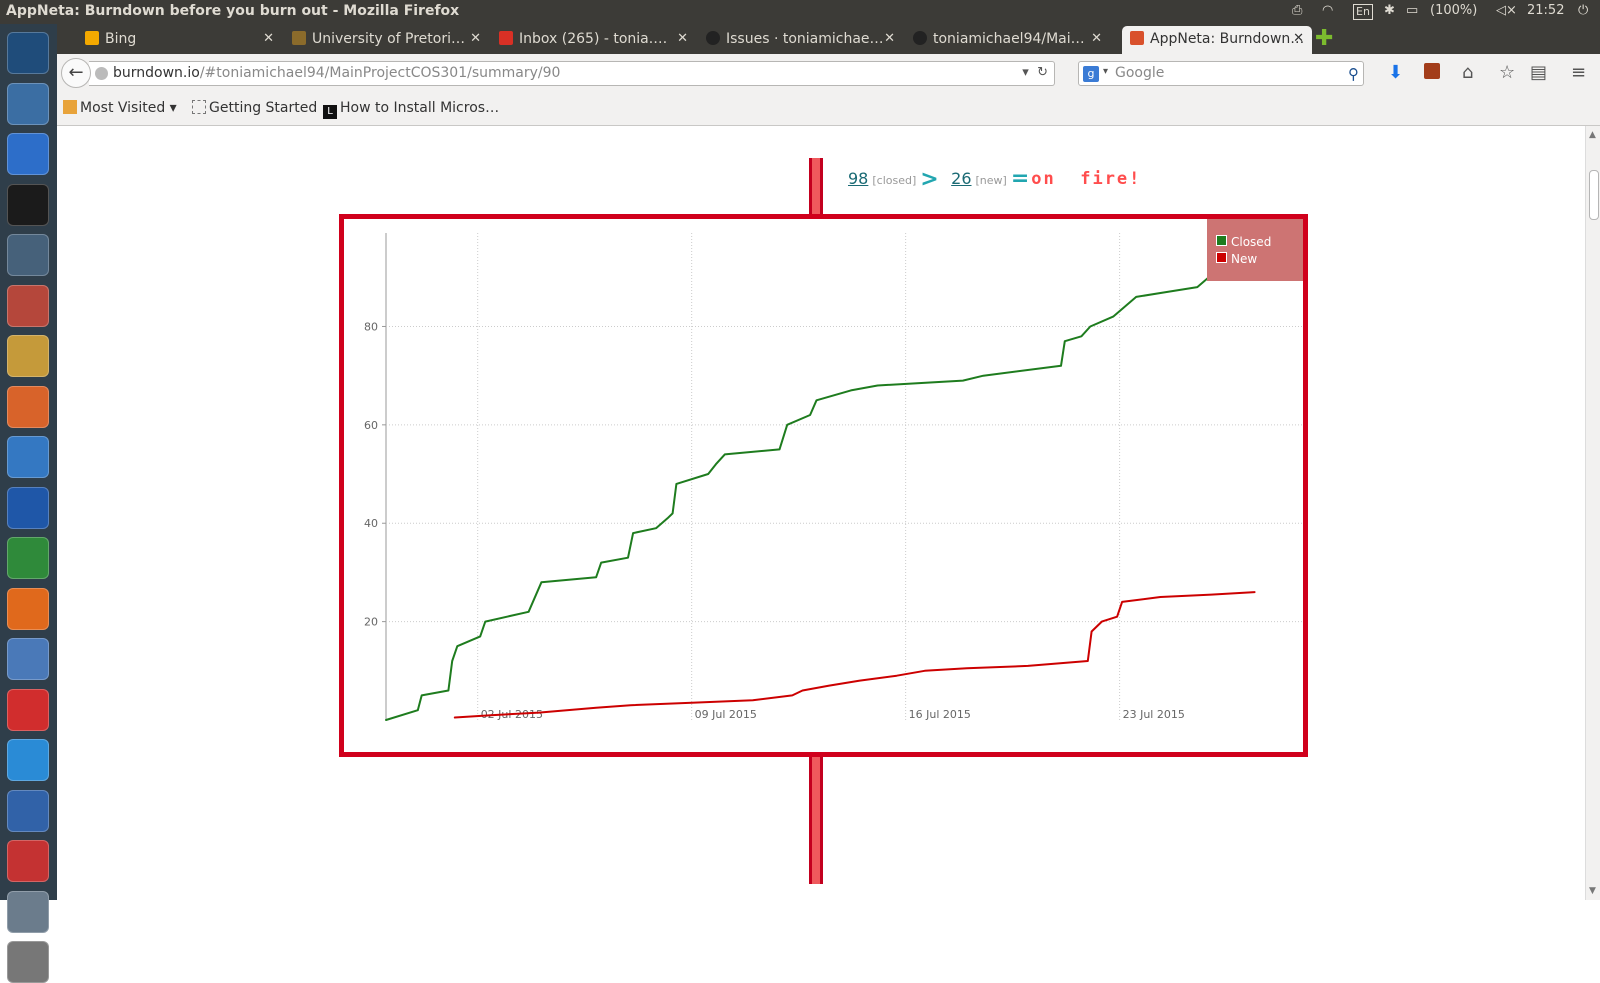  I want to click on battery-icon: ▭, so click(1412, 10).